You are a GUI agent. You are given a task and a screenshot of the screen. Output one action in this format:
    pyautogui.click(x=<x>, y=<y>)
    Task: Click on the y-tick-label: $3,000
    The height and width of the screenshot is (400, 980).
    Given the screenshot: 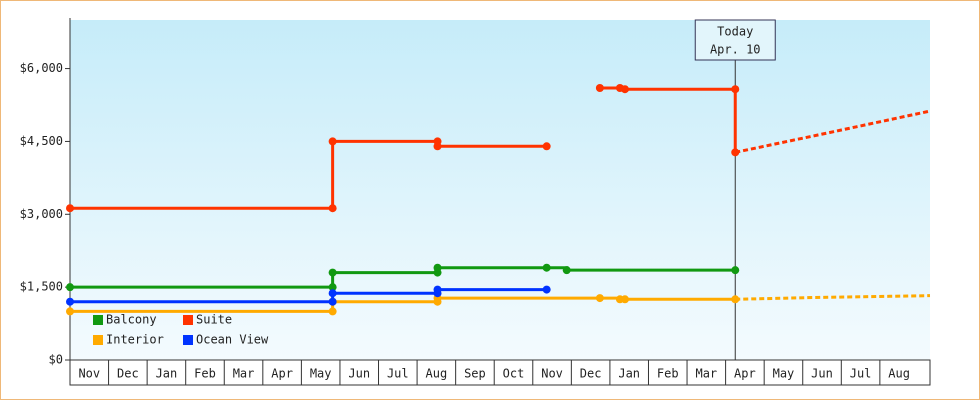 What is the action you would take?
    pyautogui.click(x=41, y=214)
    